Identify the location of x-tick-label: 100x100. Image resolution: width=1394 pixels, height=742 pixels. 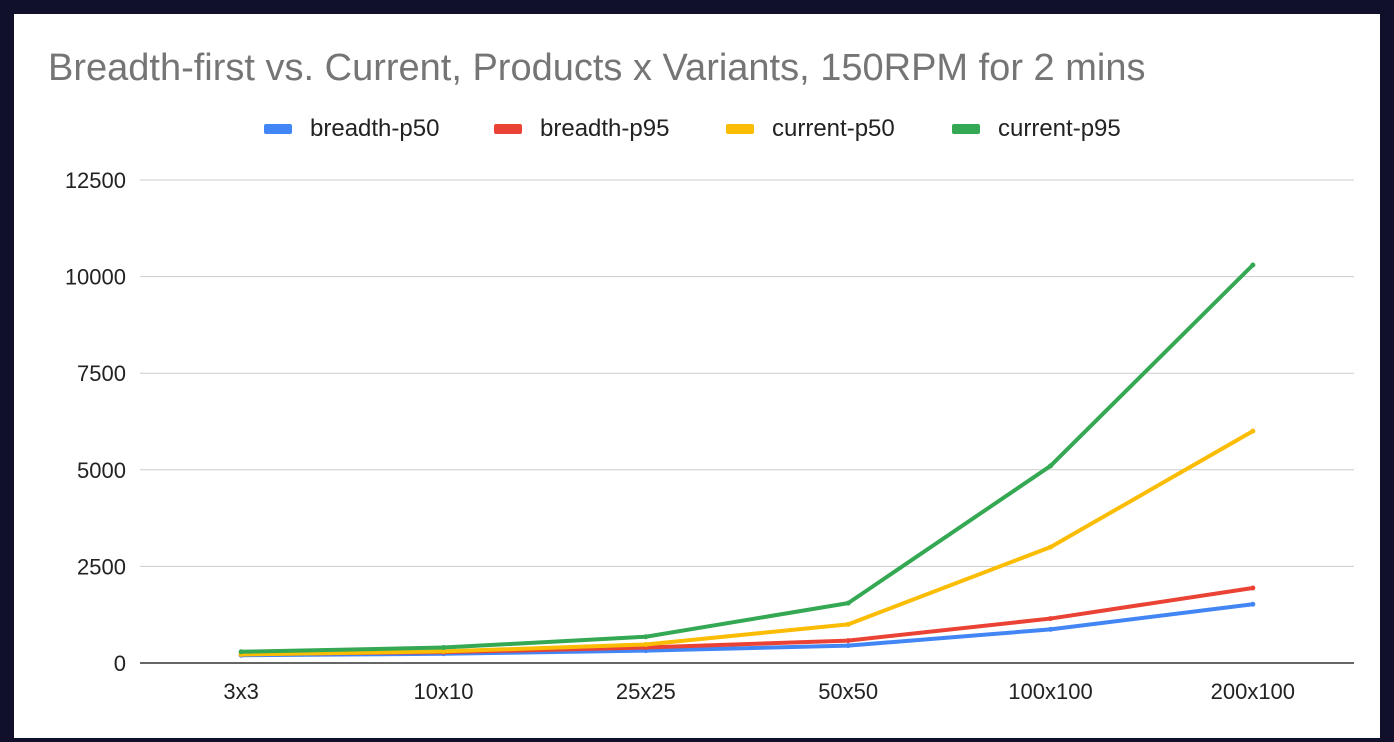
(1050, 691).